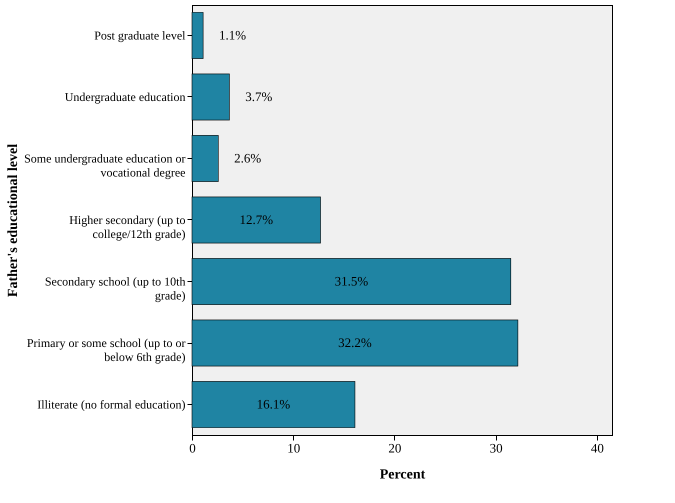 The image size is (675, 503). Describe the element at coordinates (232, 34) in the screenshot. I see `data-label: 1.1%` at that location.